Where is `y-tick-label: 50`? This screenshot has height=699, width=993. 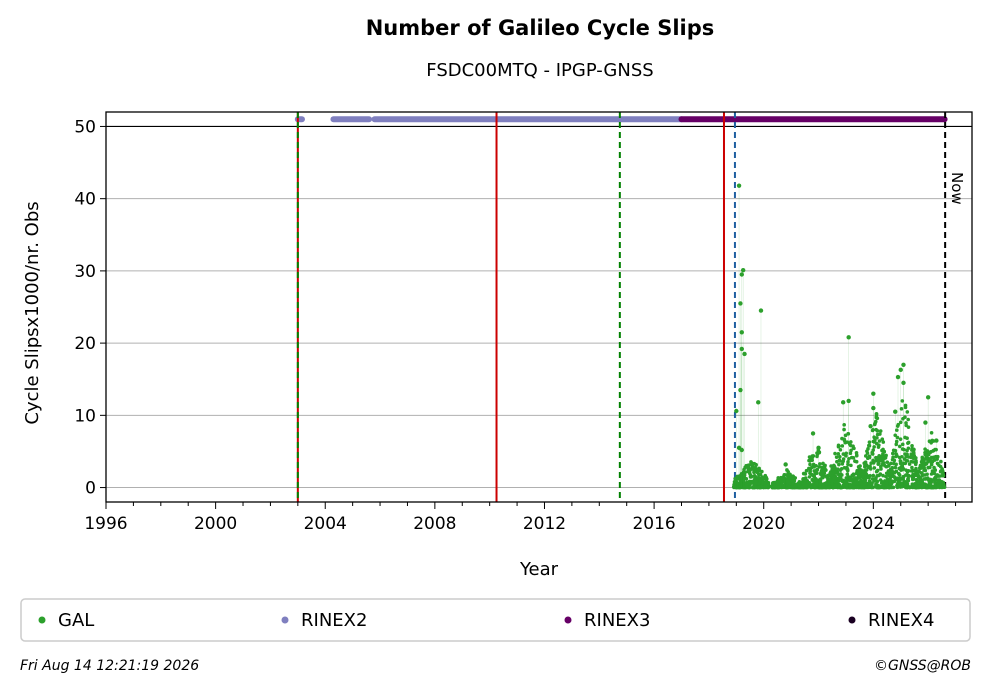
y-tick-label: 50 is located at coordinates (85, 127).